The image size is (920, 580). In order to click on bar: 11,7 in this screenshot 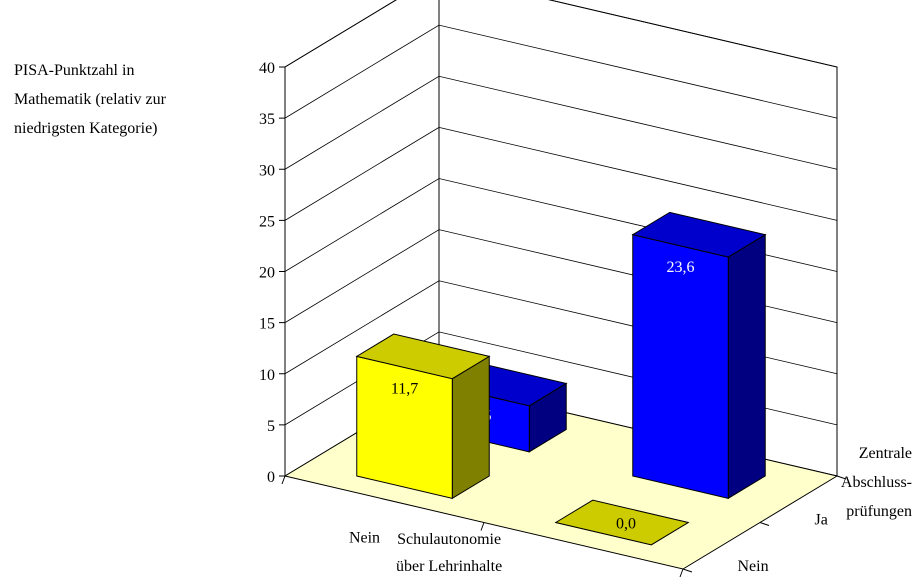, I will do `click(423, 416)`.